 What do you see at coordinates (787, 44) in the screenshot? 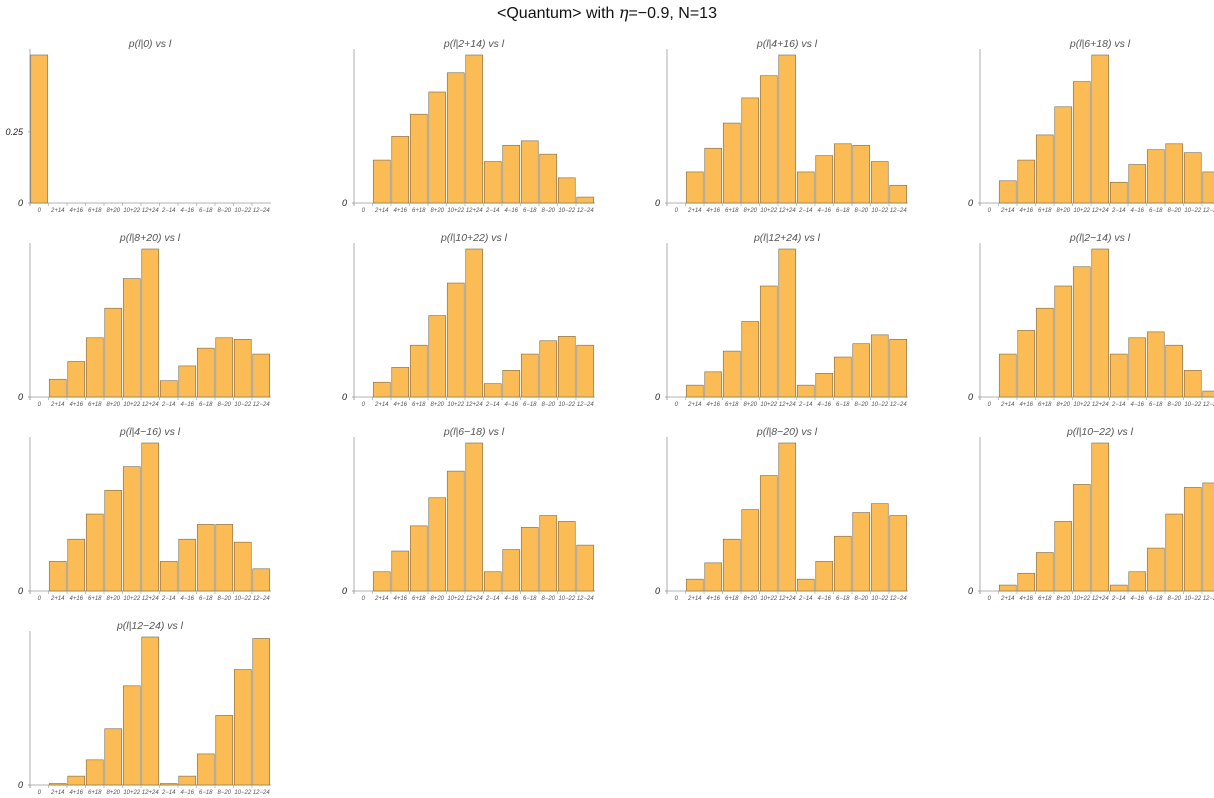
I see `panel-title: p(l|4+16) vs l` at bounding box center [787, 44].